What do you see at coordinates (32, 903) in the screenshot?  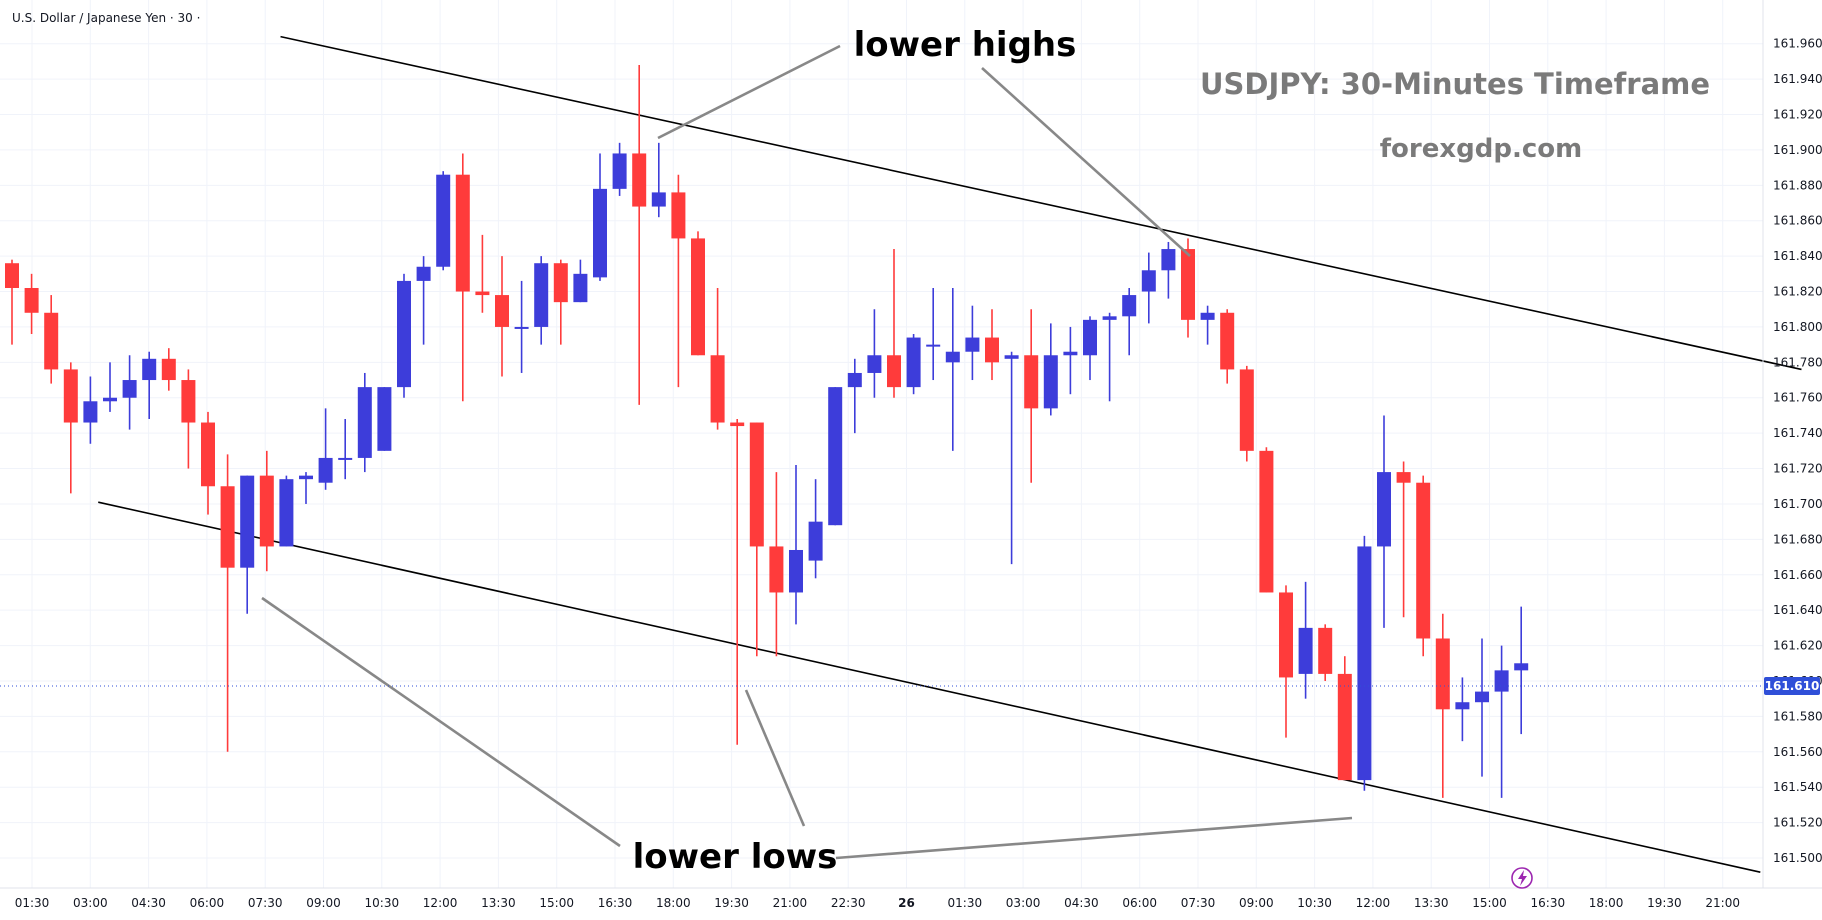 I see `time-tick-label: 01:30` at bounding box center [32, 903].